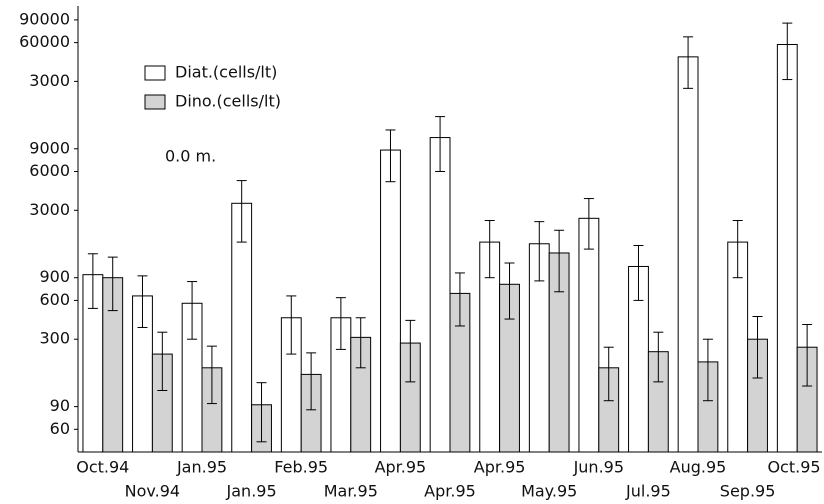 The image size is (824, 504). Describe the element at coordinates (301, 467) in the screenshot. I see `x-tick-label: Feb.95` at that location.